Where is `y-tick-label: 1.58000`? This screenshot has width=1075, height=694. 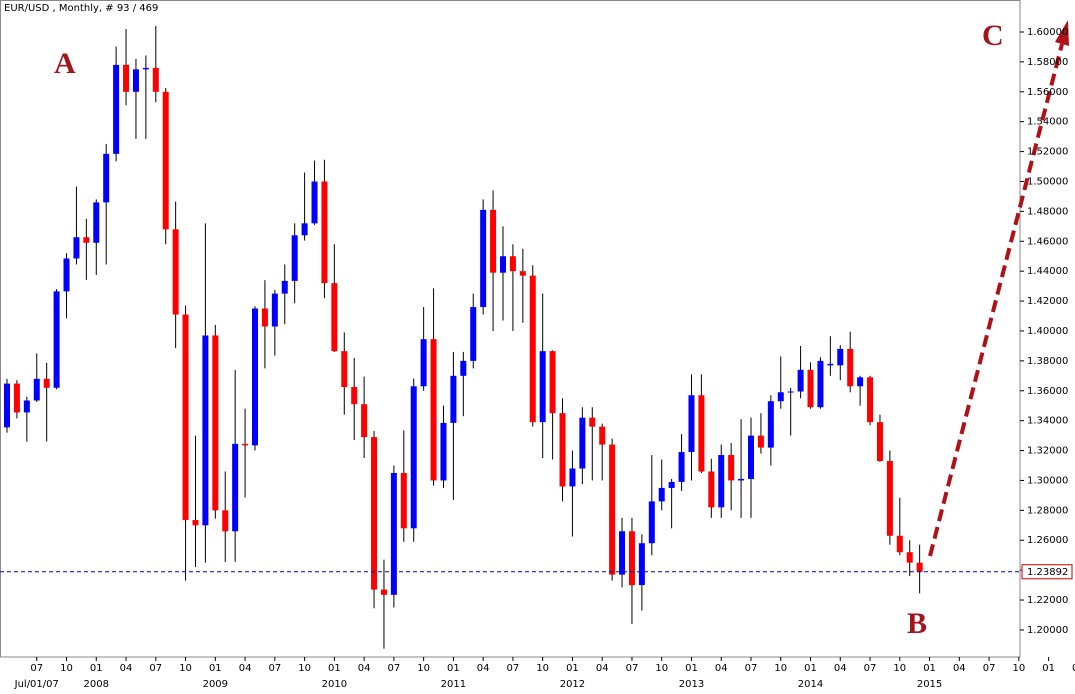 y-tick-label: 1.58000 is located at coordinates (1047, 62).